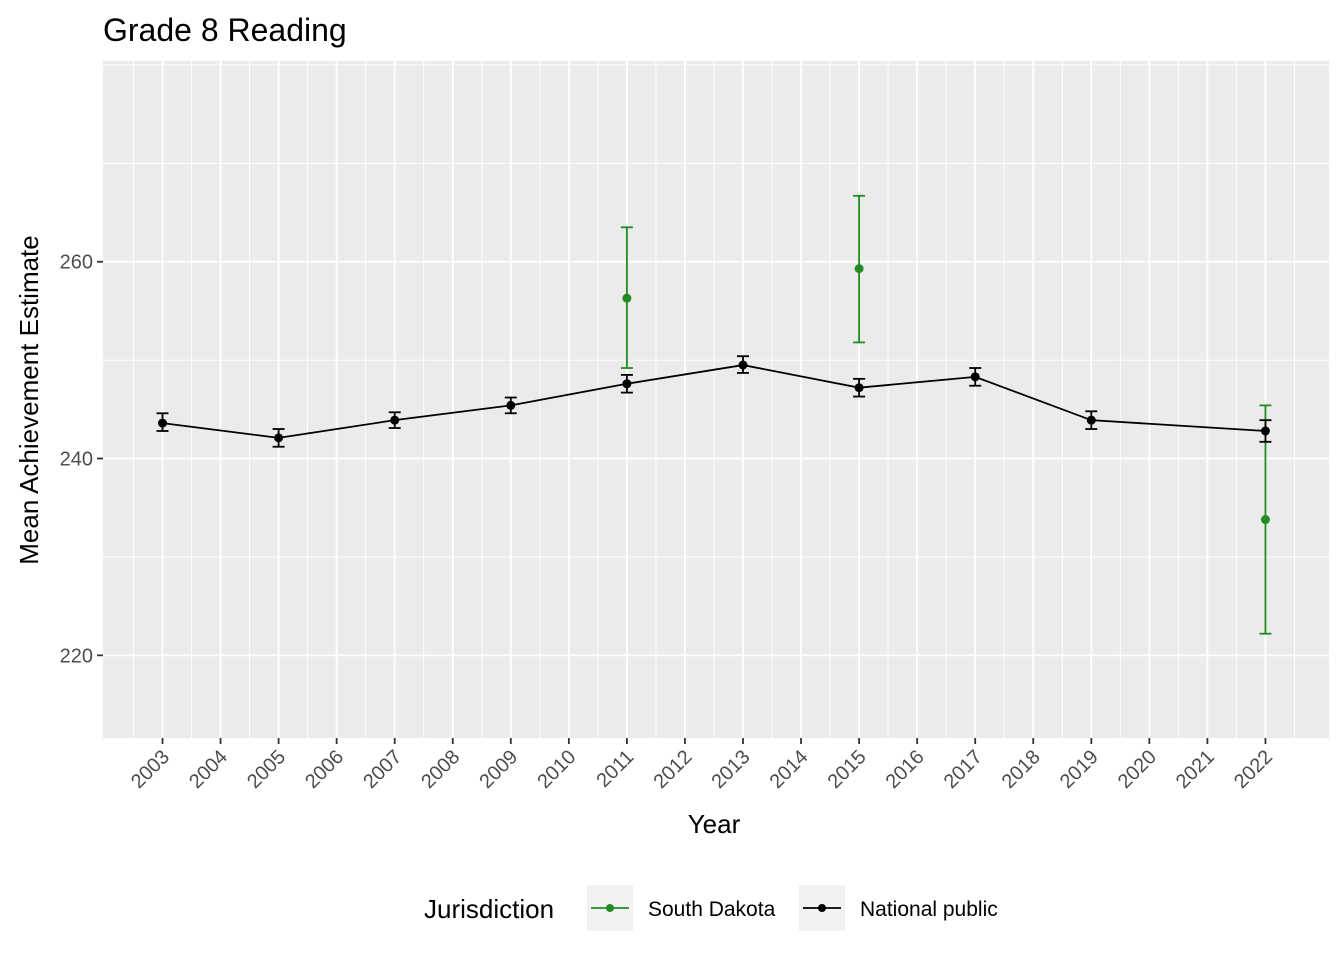 The height and width of the screenshot is (960, 1344). I want to click on x-tick-label: 2009, so click(498, 769).